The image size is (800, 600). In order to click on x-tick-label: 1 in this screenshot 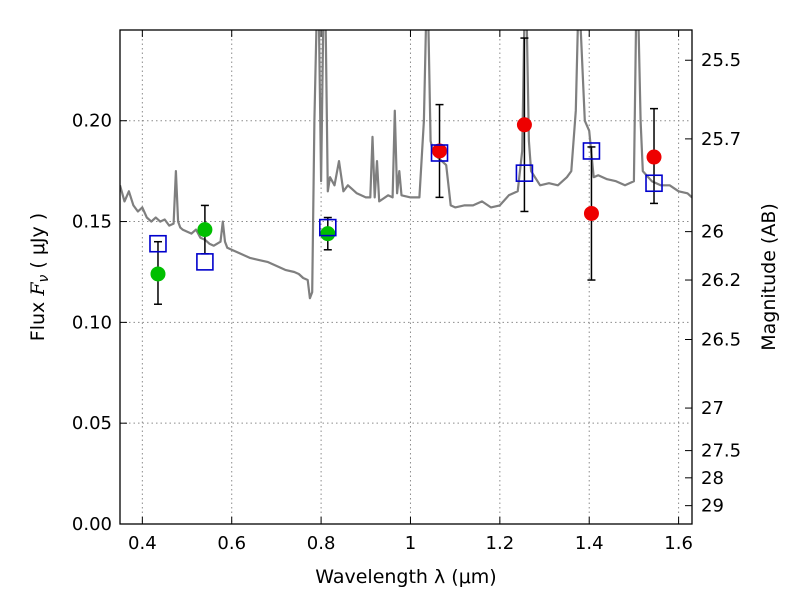, I will do `click(410, 543)`.